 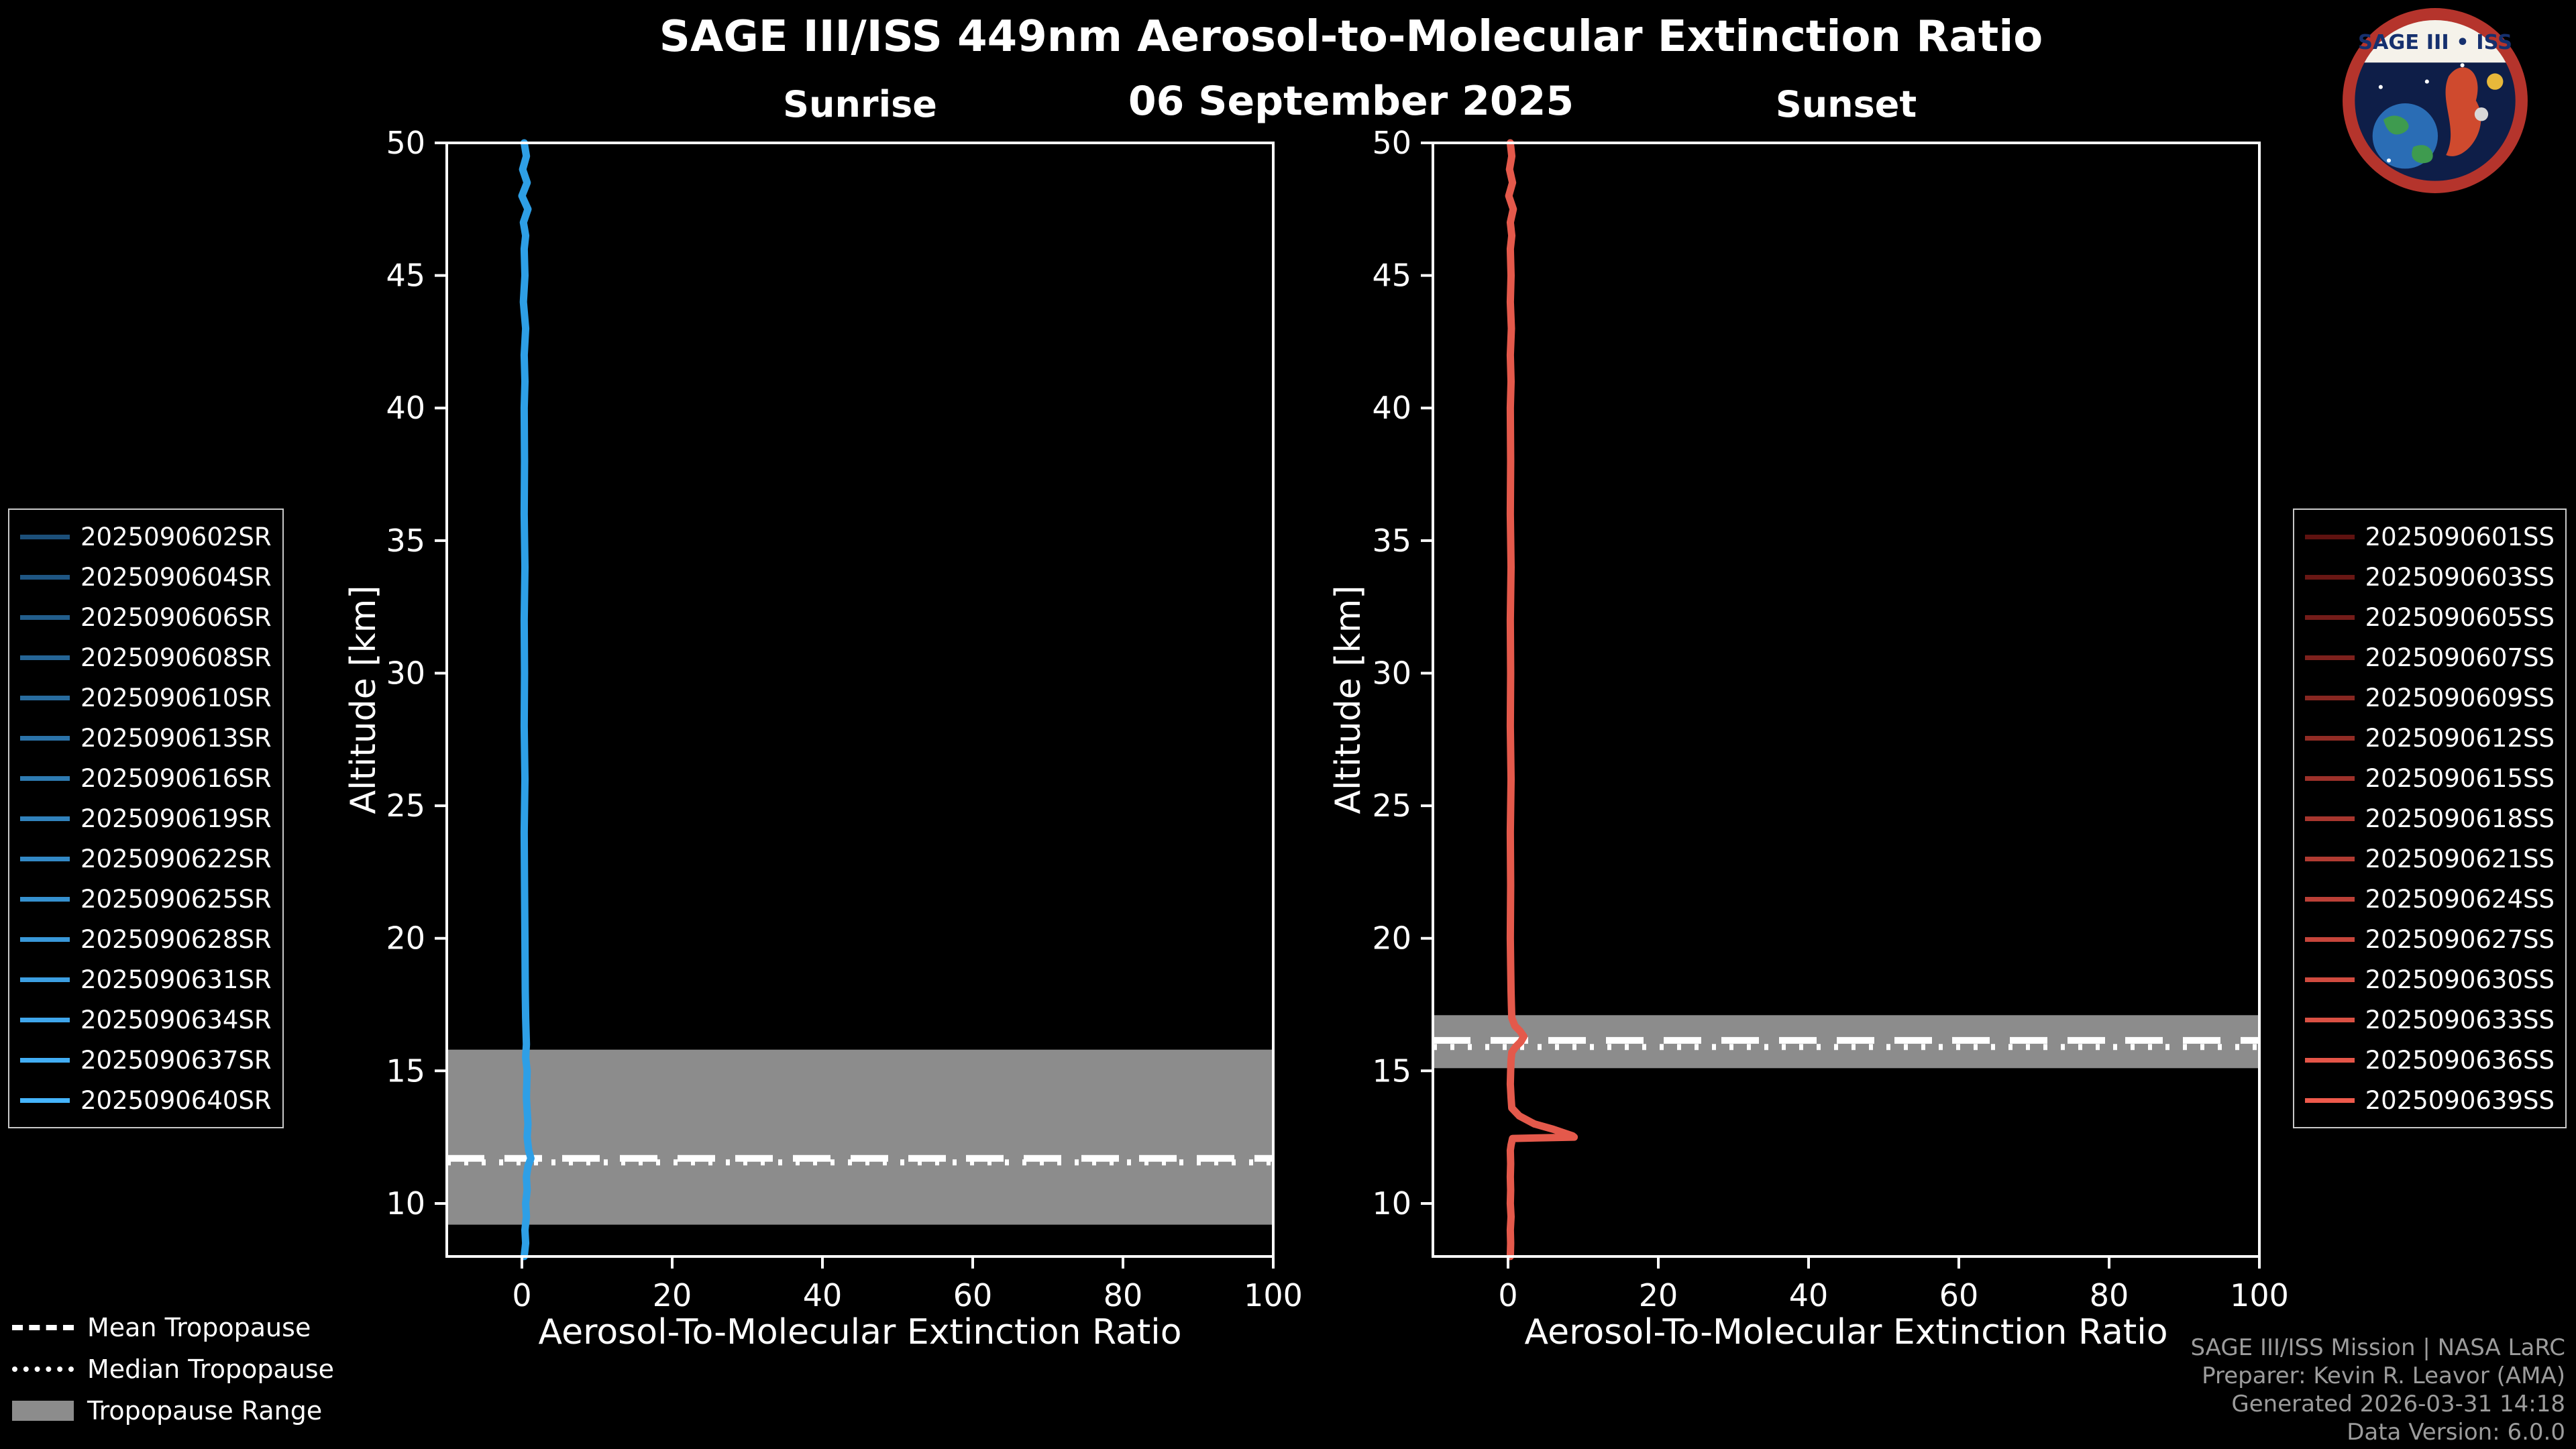 I want to click on logo-sun, so click(x=2495, y=81).